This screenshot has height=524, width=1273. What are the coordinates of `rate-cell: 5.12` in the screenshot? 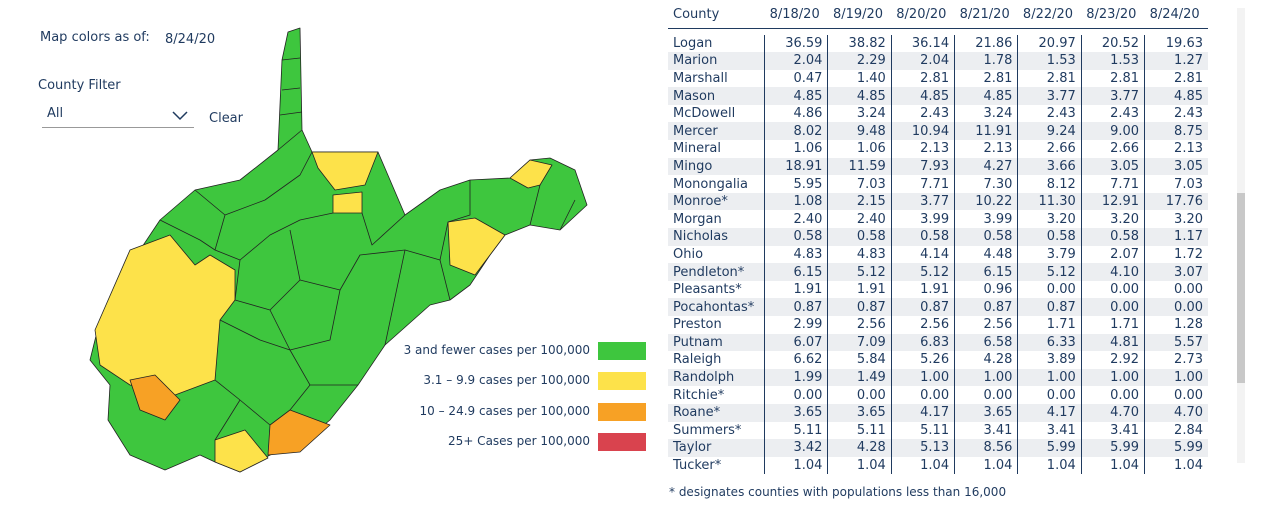 It's located at (859, 272).